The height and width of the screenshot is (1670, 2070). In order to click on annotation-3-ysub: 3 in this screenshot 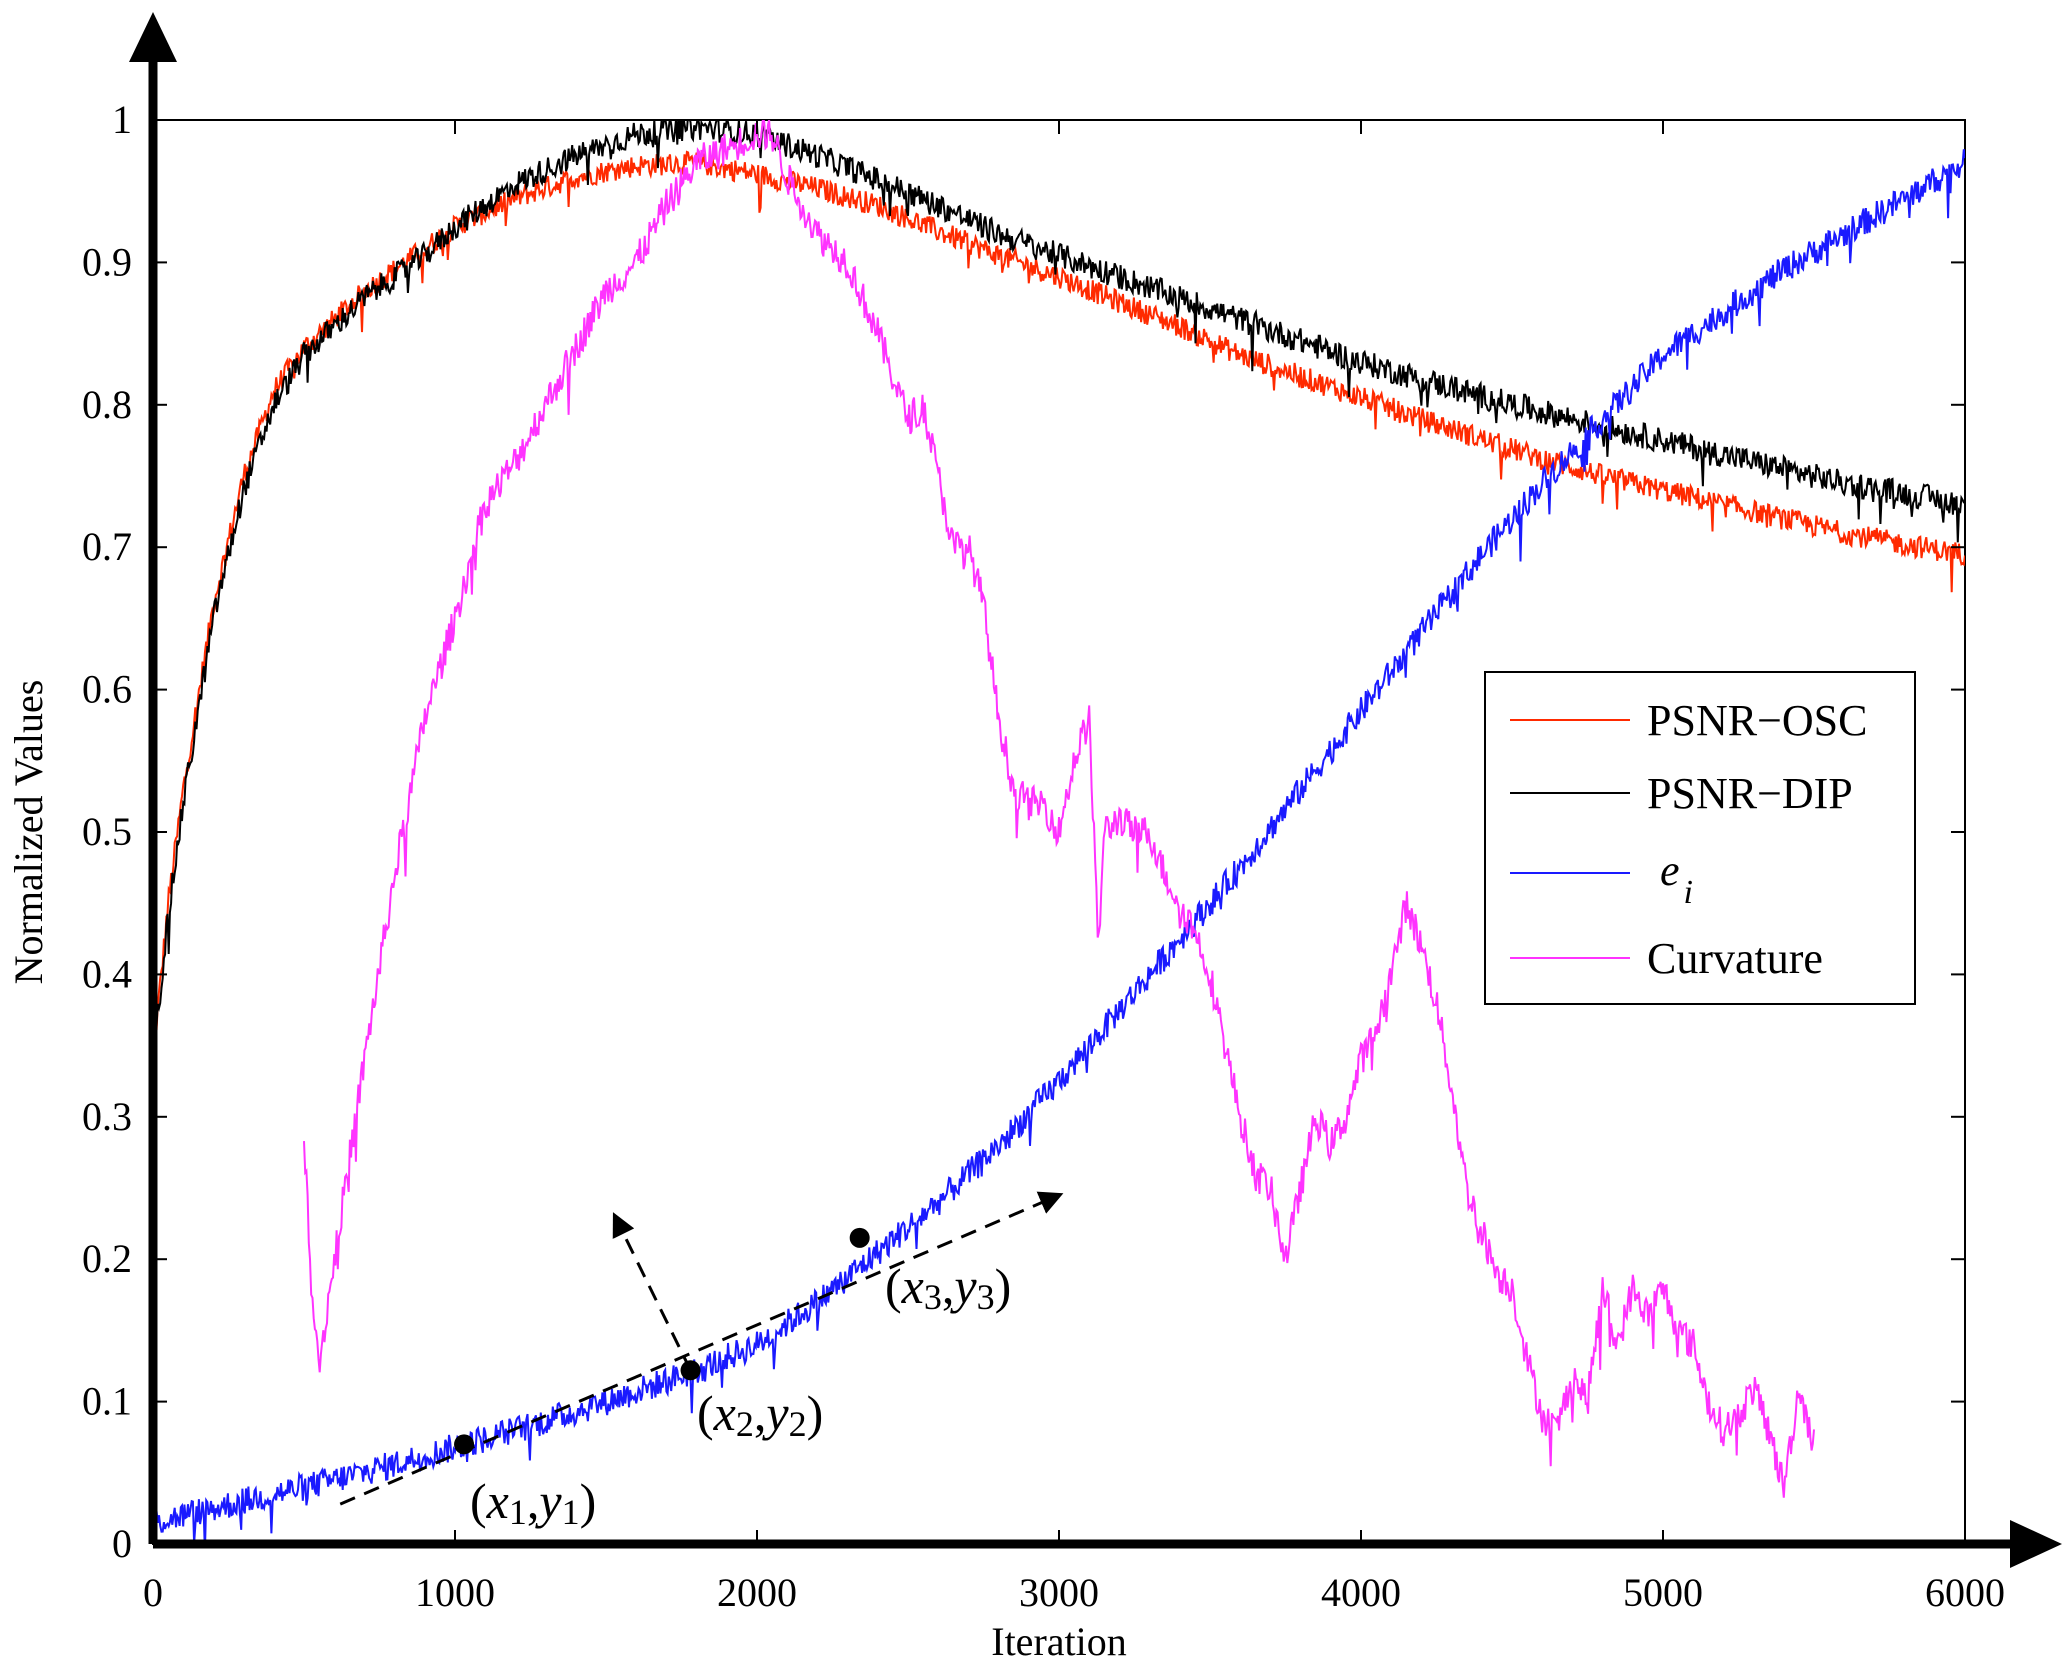, I will do `click(986, 1297)`.